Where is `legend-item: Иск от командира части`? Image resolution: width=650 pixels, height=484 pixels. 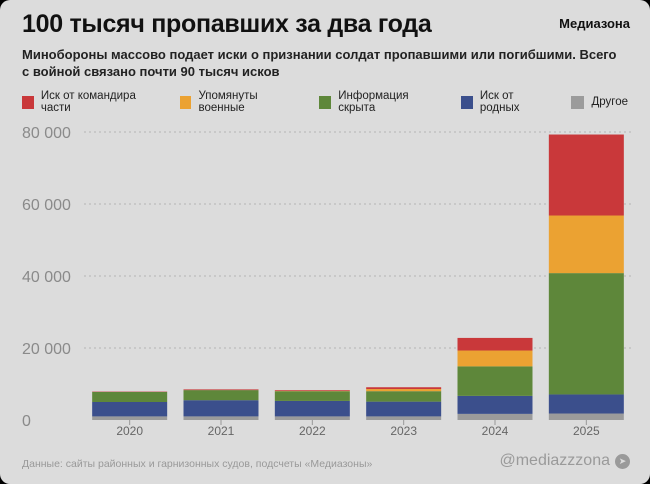 legend-item: Иск от командира части is located at coordinates (90, 102).